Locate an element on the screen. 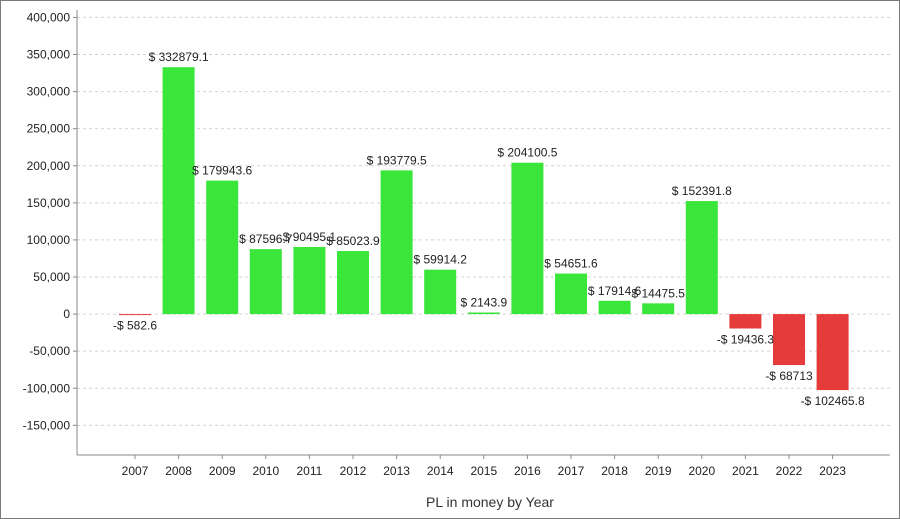 Image resolution: width=900 pixels, height=519 pixels. y-tick-label: -100,000 is located at coordinates (47, 388).